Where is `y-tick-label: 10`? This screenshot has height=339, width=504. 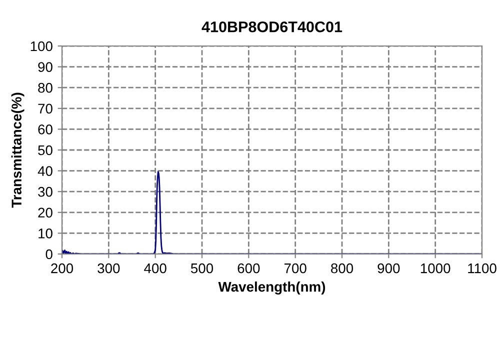
y-tick-label: 10 is located at coordinates (45, 233).